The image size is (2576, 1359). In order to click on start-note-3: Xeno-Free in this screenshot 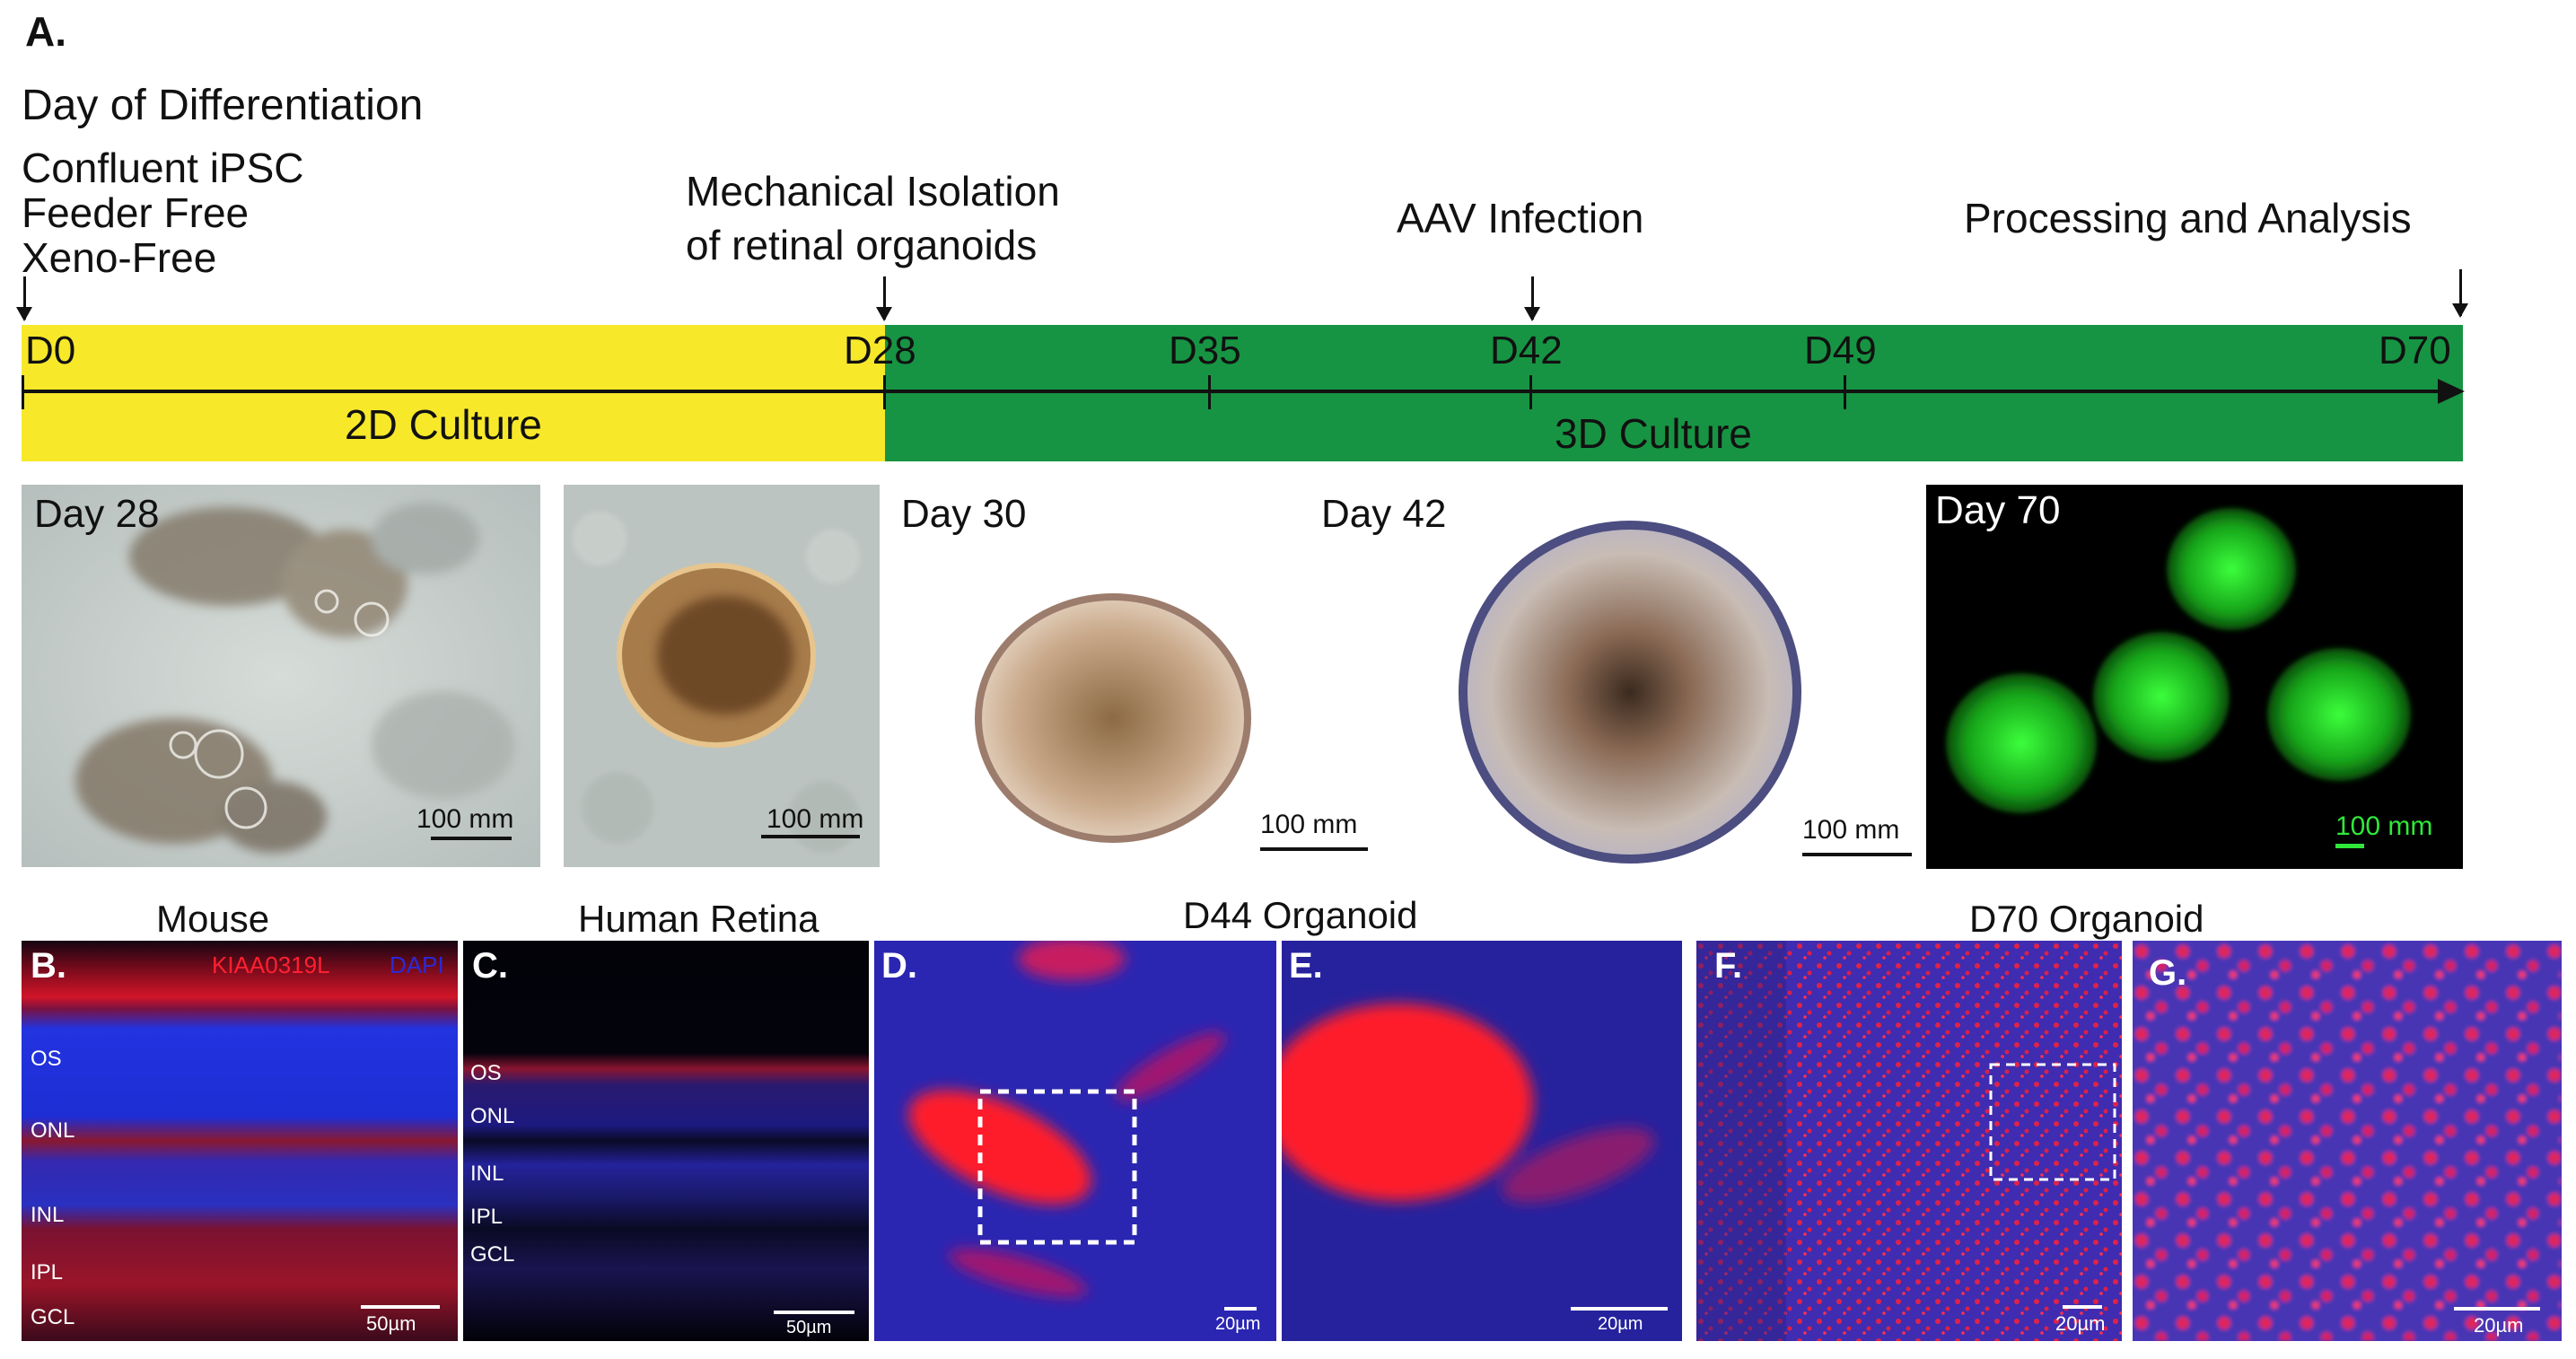, I will do `click(119, 257)`.